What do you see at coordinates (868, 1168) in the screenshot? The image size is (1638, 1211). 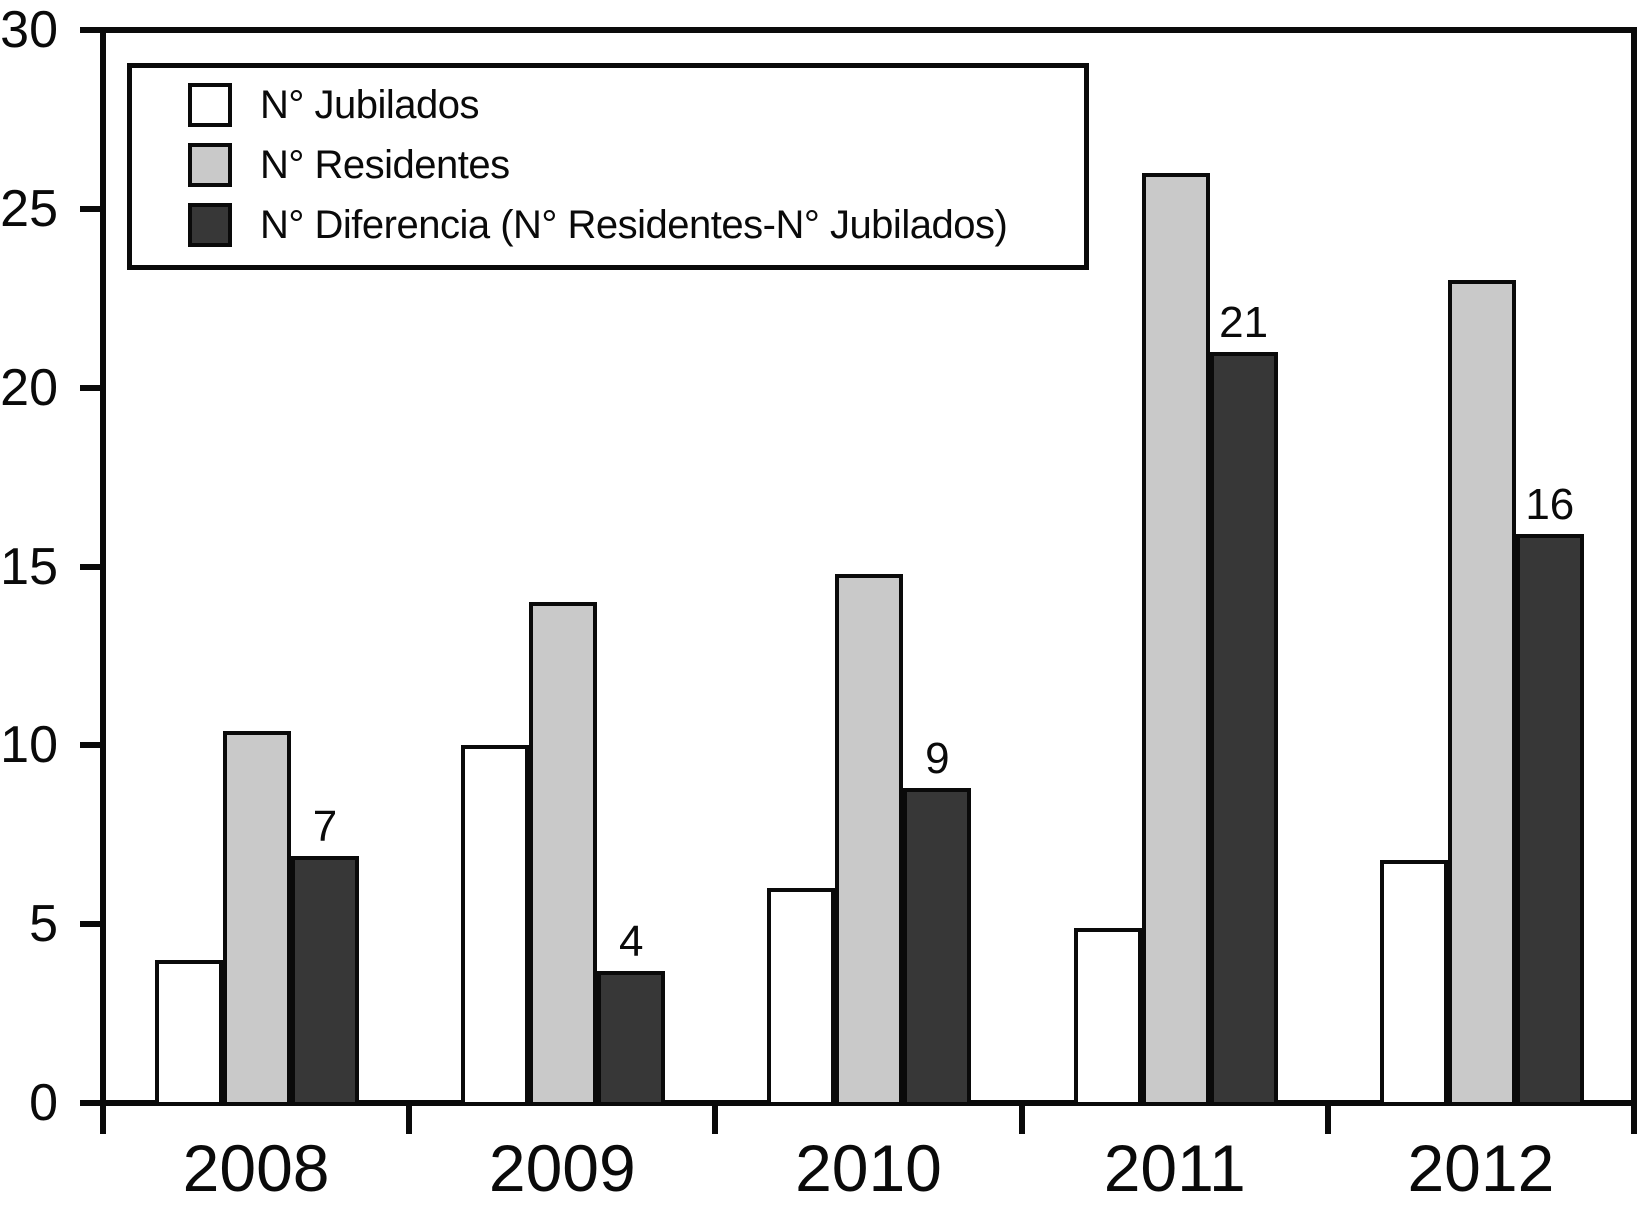 I see `x-tick-label-2010: 2010` at bounding box center [868, 1168].